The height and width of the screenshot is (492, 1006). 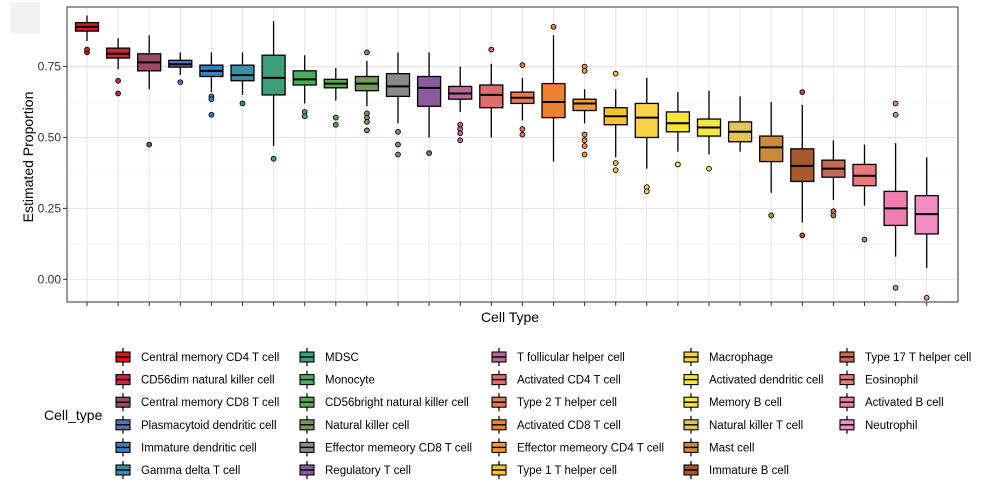 I want to click on legend-label: Type 17 T helper cell, so click(x=918, y=358).